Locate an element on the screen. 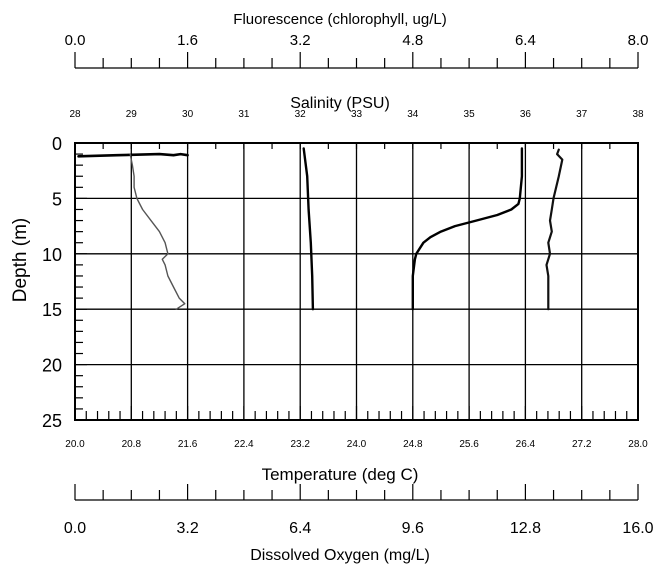 Image resolution: width=659 pixels, height=565 pixels. salinity-profile-line is located at coordinates (157, 231).